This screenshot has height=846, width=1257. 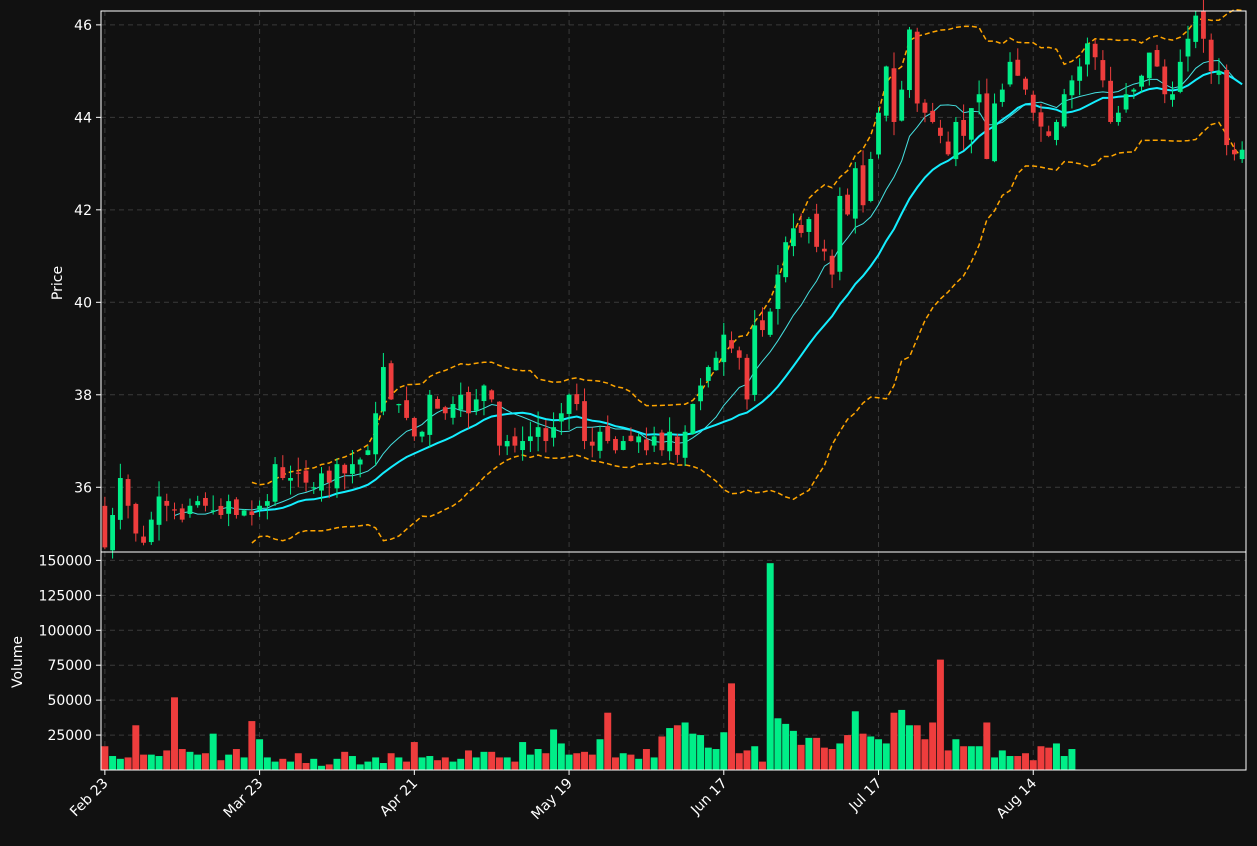 I want to click on price-tick-label: 46, so click(x=83, y=26).